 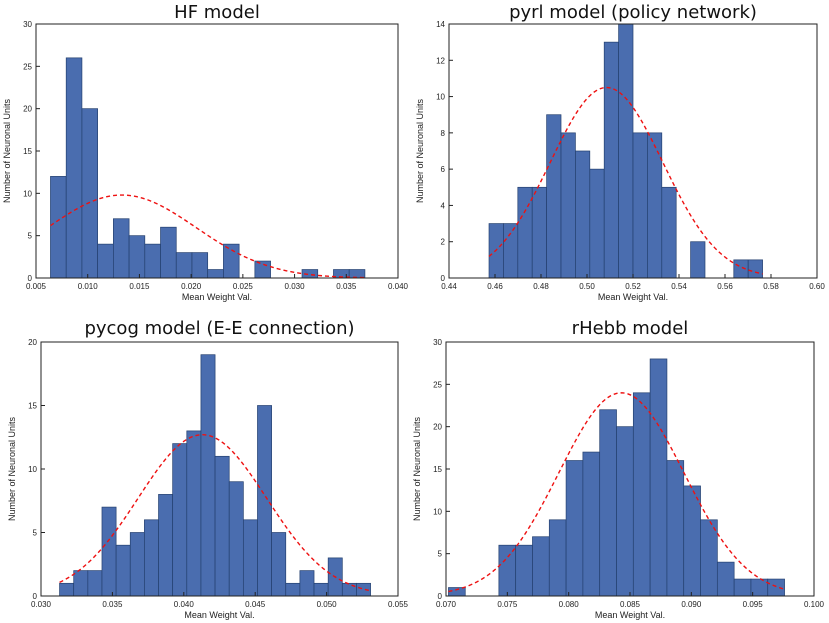 What do you see at coordinates (443, 205) in the screenshot?
I see `y-tick-label: 4` at bounding box center [443, 205].